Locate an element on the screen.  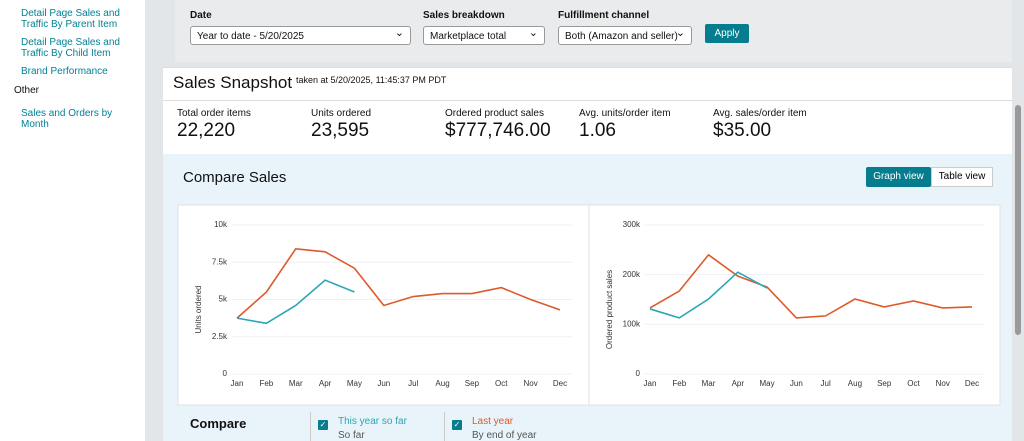
y-tick-label: 7.5k is located at coordinates (220, 261).